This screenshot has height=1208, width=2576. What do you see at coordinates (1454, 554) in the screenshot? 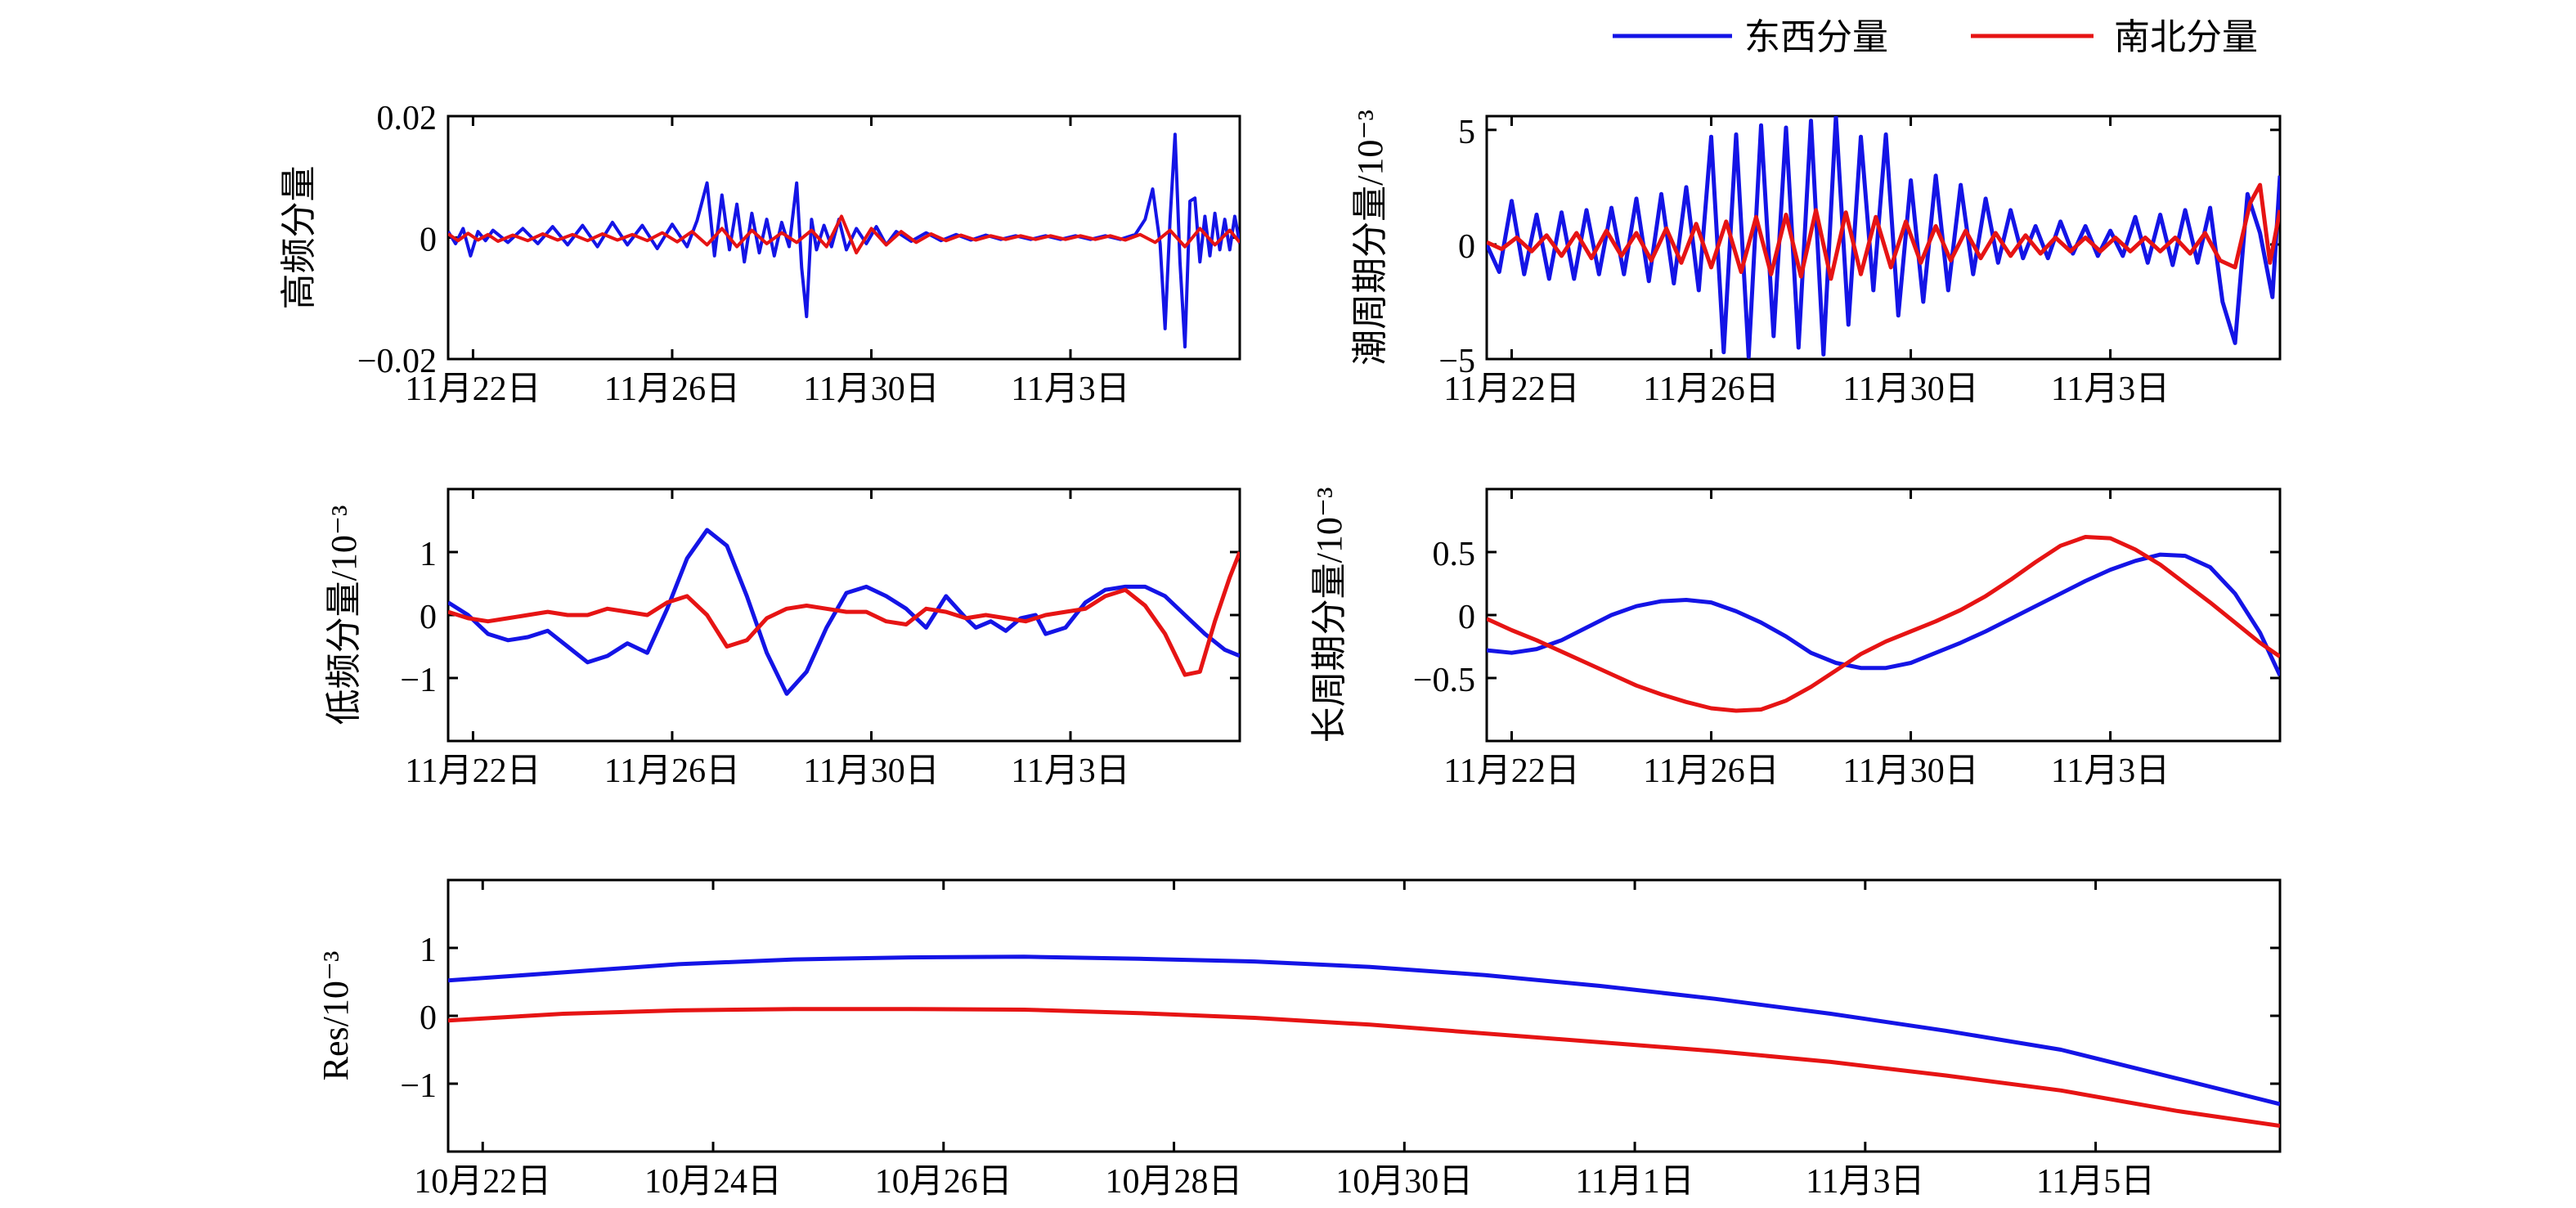
I see `y-tick-label: 0.5` at bounding box center [1454, 554].